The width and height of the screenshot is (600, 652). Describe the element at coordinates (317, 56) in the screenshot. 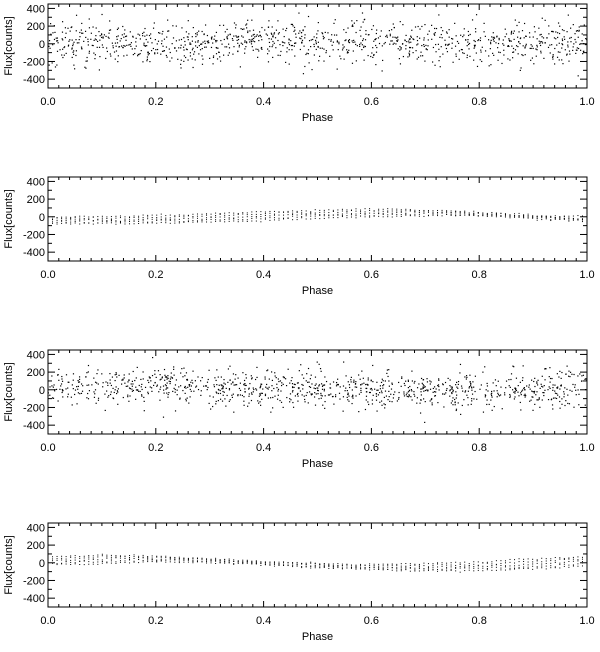

I see `x-ticks: 0.0 0.2 0.4 0.6 0.8 1.0` at that location.